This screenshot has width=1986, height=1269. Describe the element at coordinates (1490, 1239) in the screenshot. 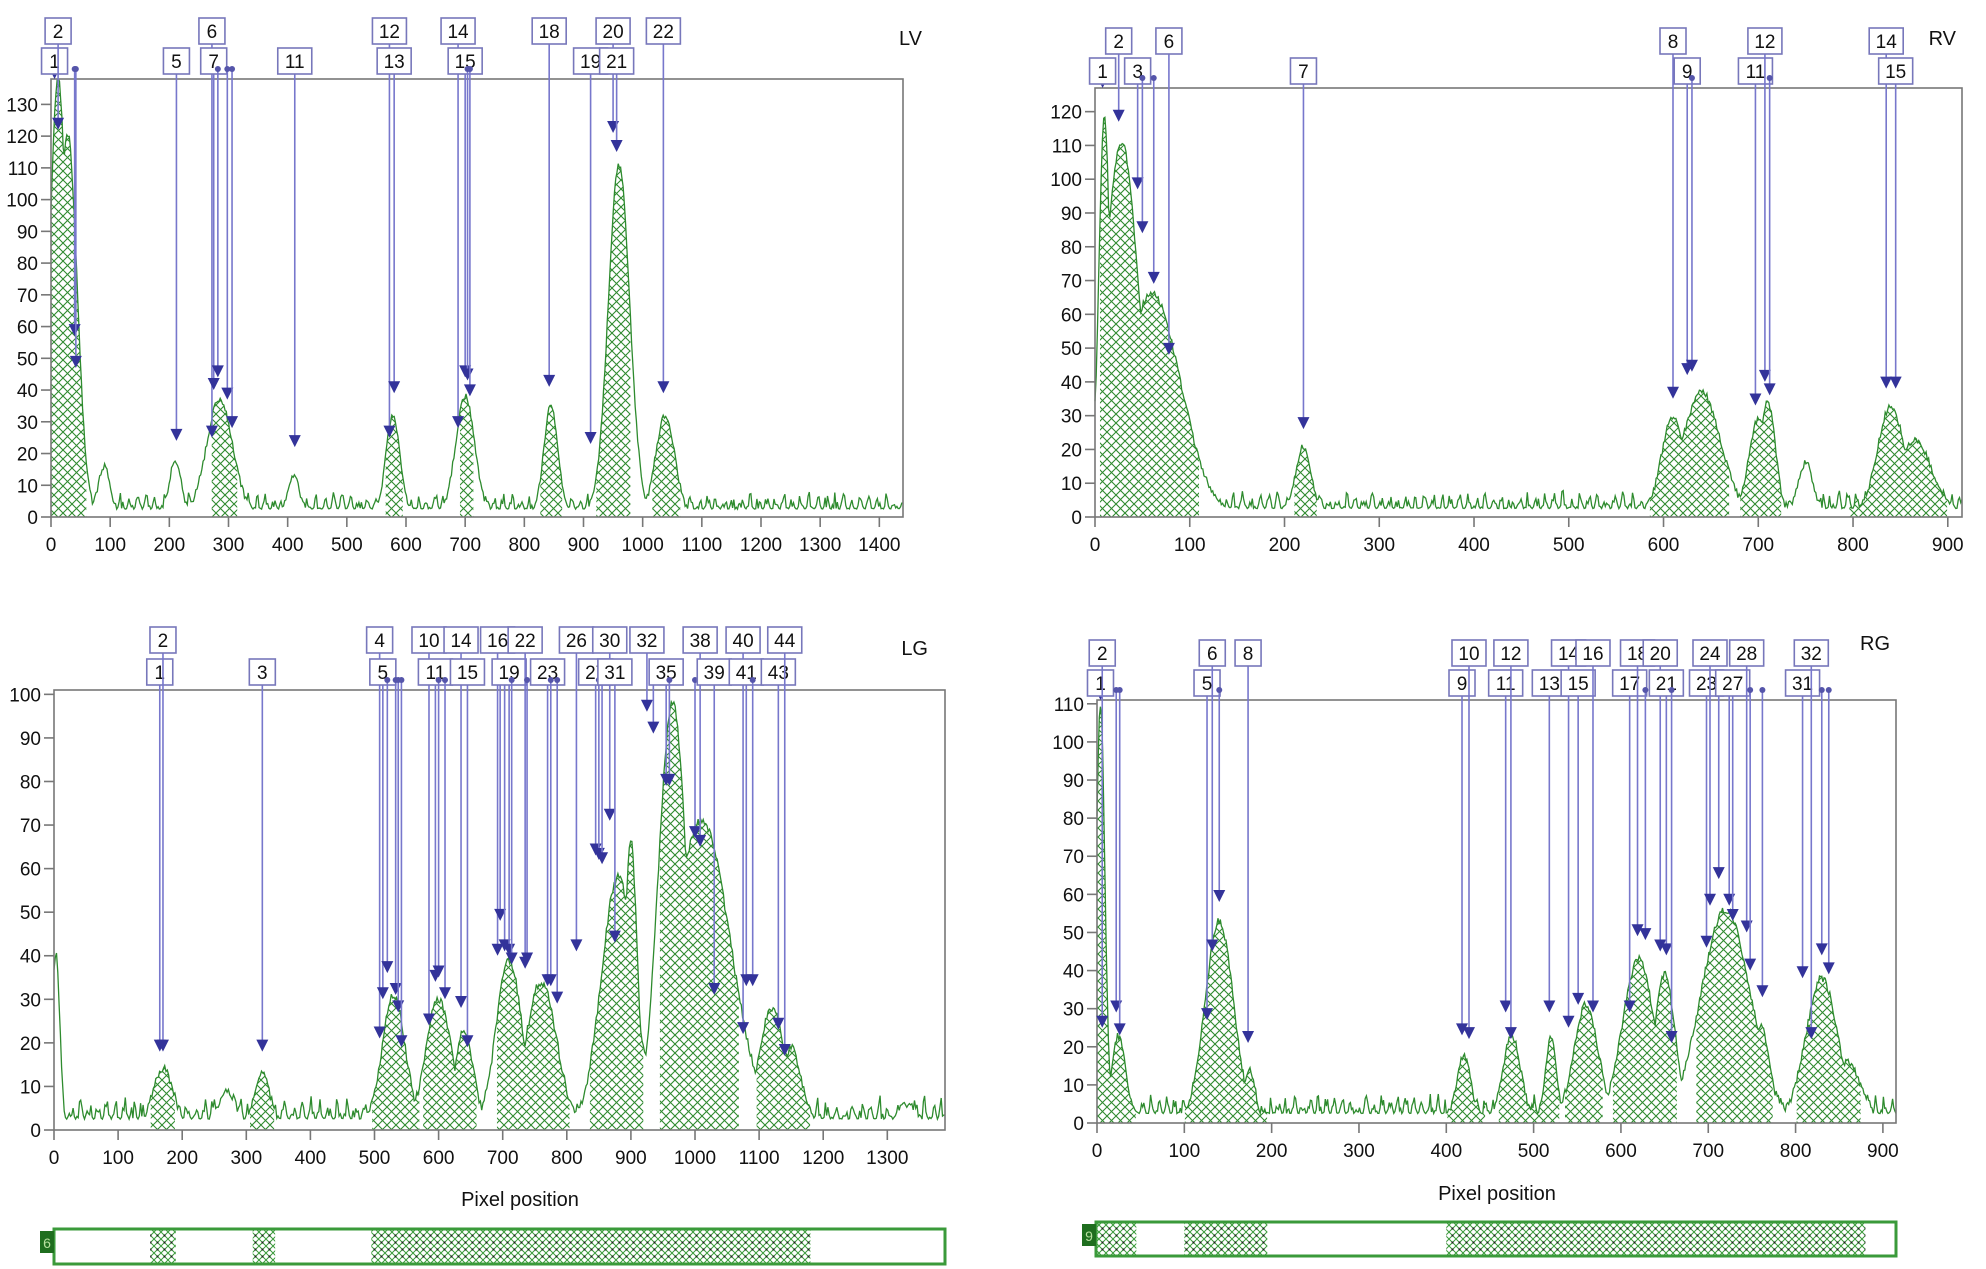

I see `lane-strip: 9` at that location.